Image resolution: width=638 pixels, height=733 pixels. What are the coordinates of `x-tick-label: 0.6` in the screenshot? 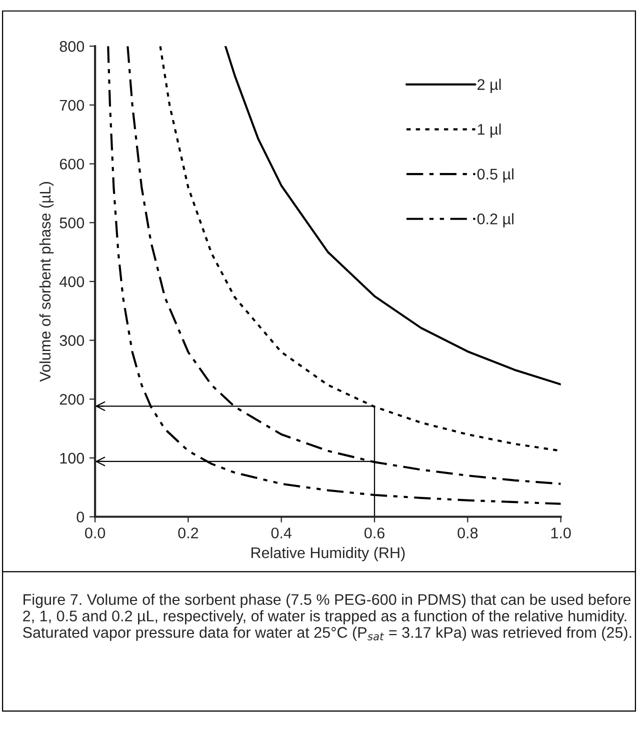 It's located at (374, 533).